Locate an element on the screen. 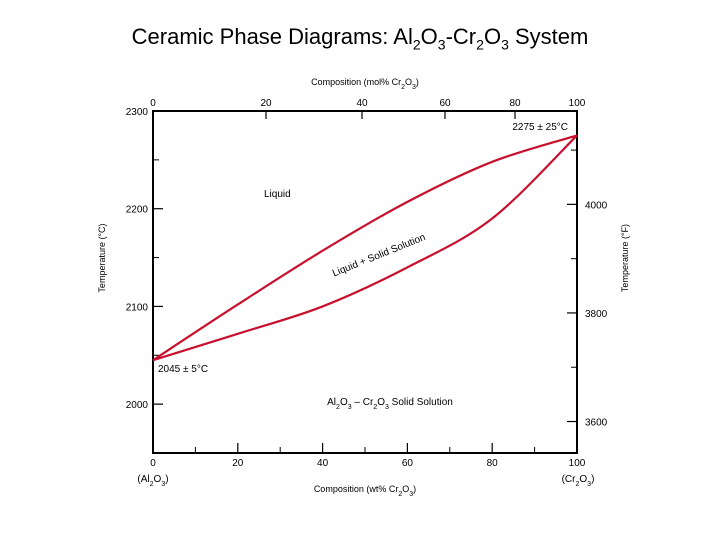  bottom-tick-label: 20 is located at coordinates (238, 463).